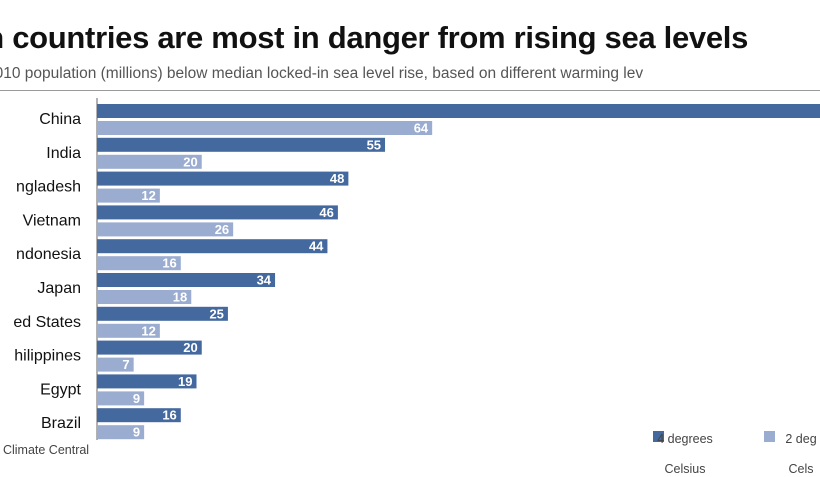 This screenshot has height=477, width=820. I want to click on bar-2deg-ndonesia, so click(139, 263).